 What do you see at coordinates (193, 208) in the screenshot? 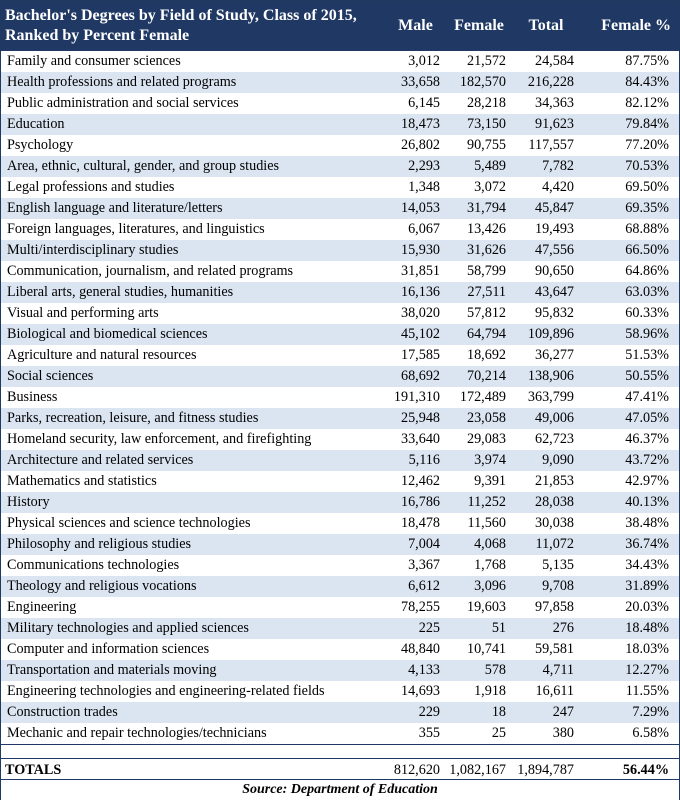
I see `field-cell: English language and literature/letters` at bounding box center [193, 208].